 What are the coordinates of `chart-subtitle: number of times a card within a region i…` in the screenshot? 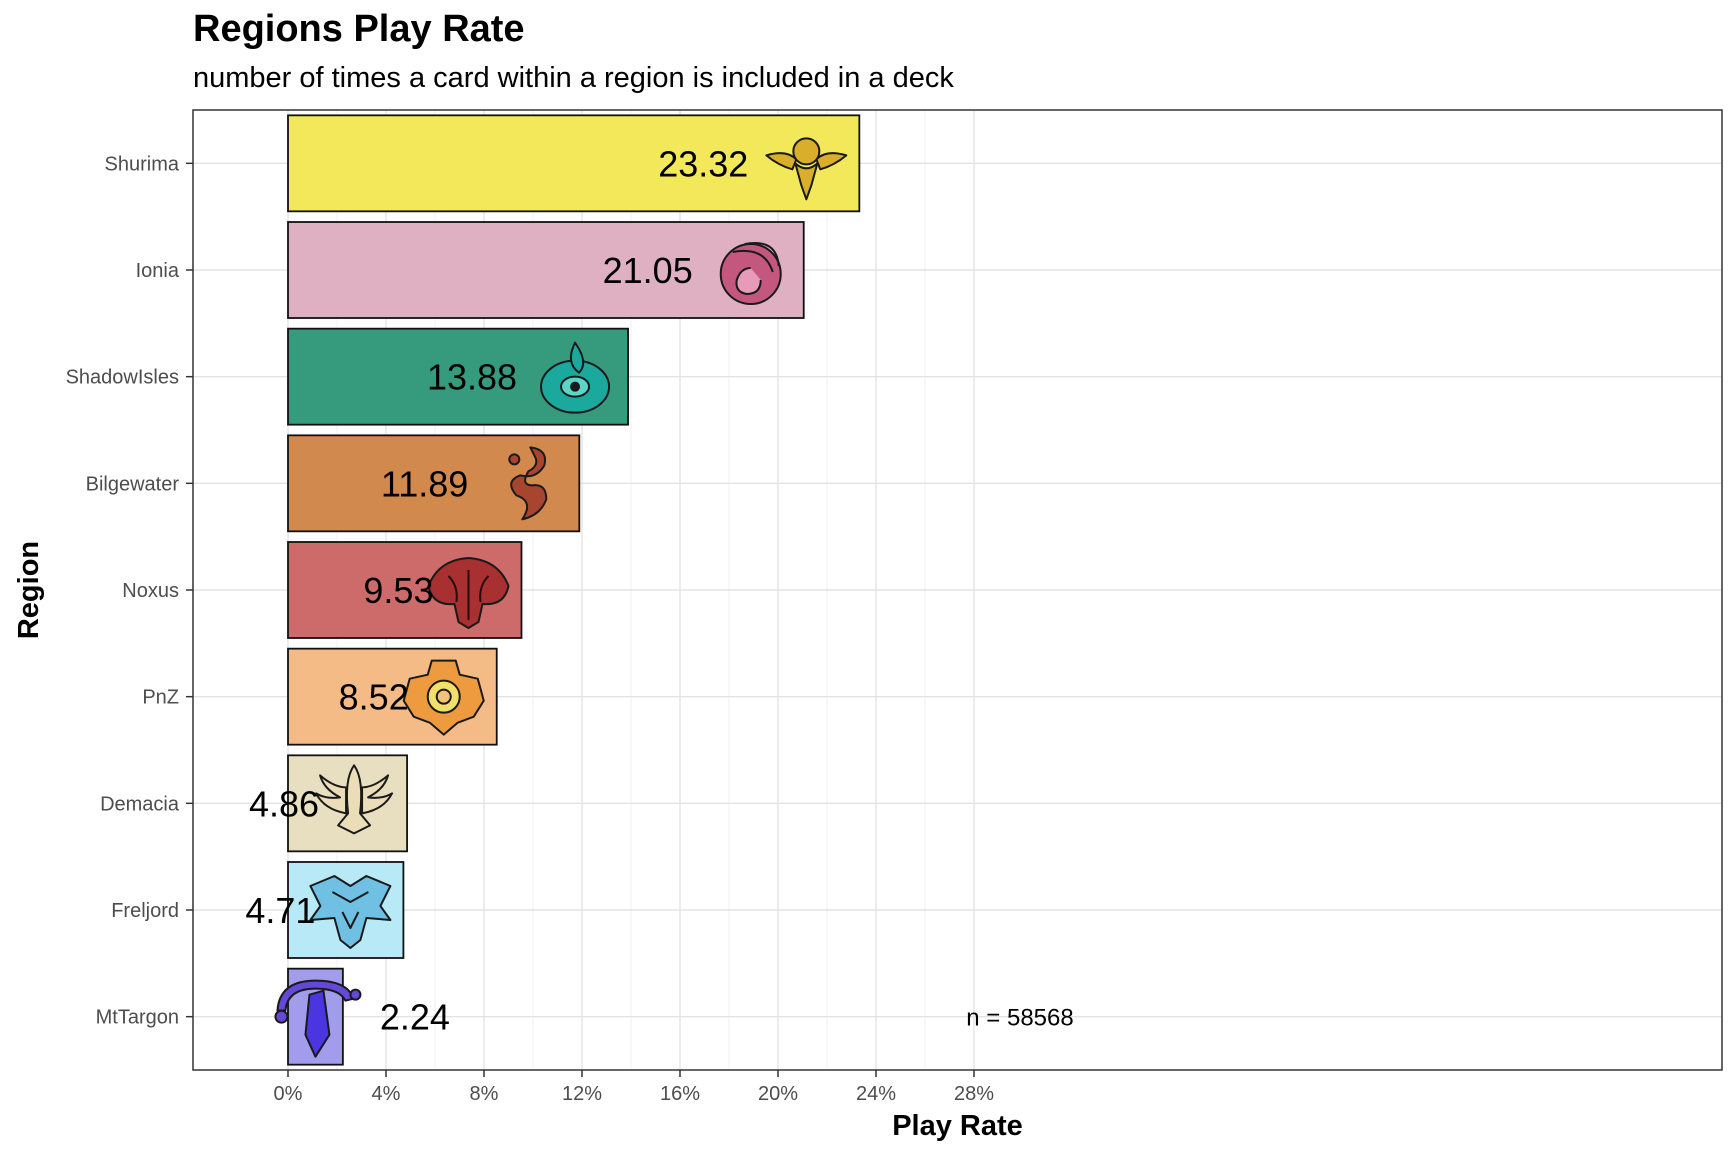 It's located at (573, 78).